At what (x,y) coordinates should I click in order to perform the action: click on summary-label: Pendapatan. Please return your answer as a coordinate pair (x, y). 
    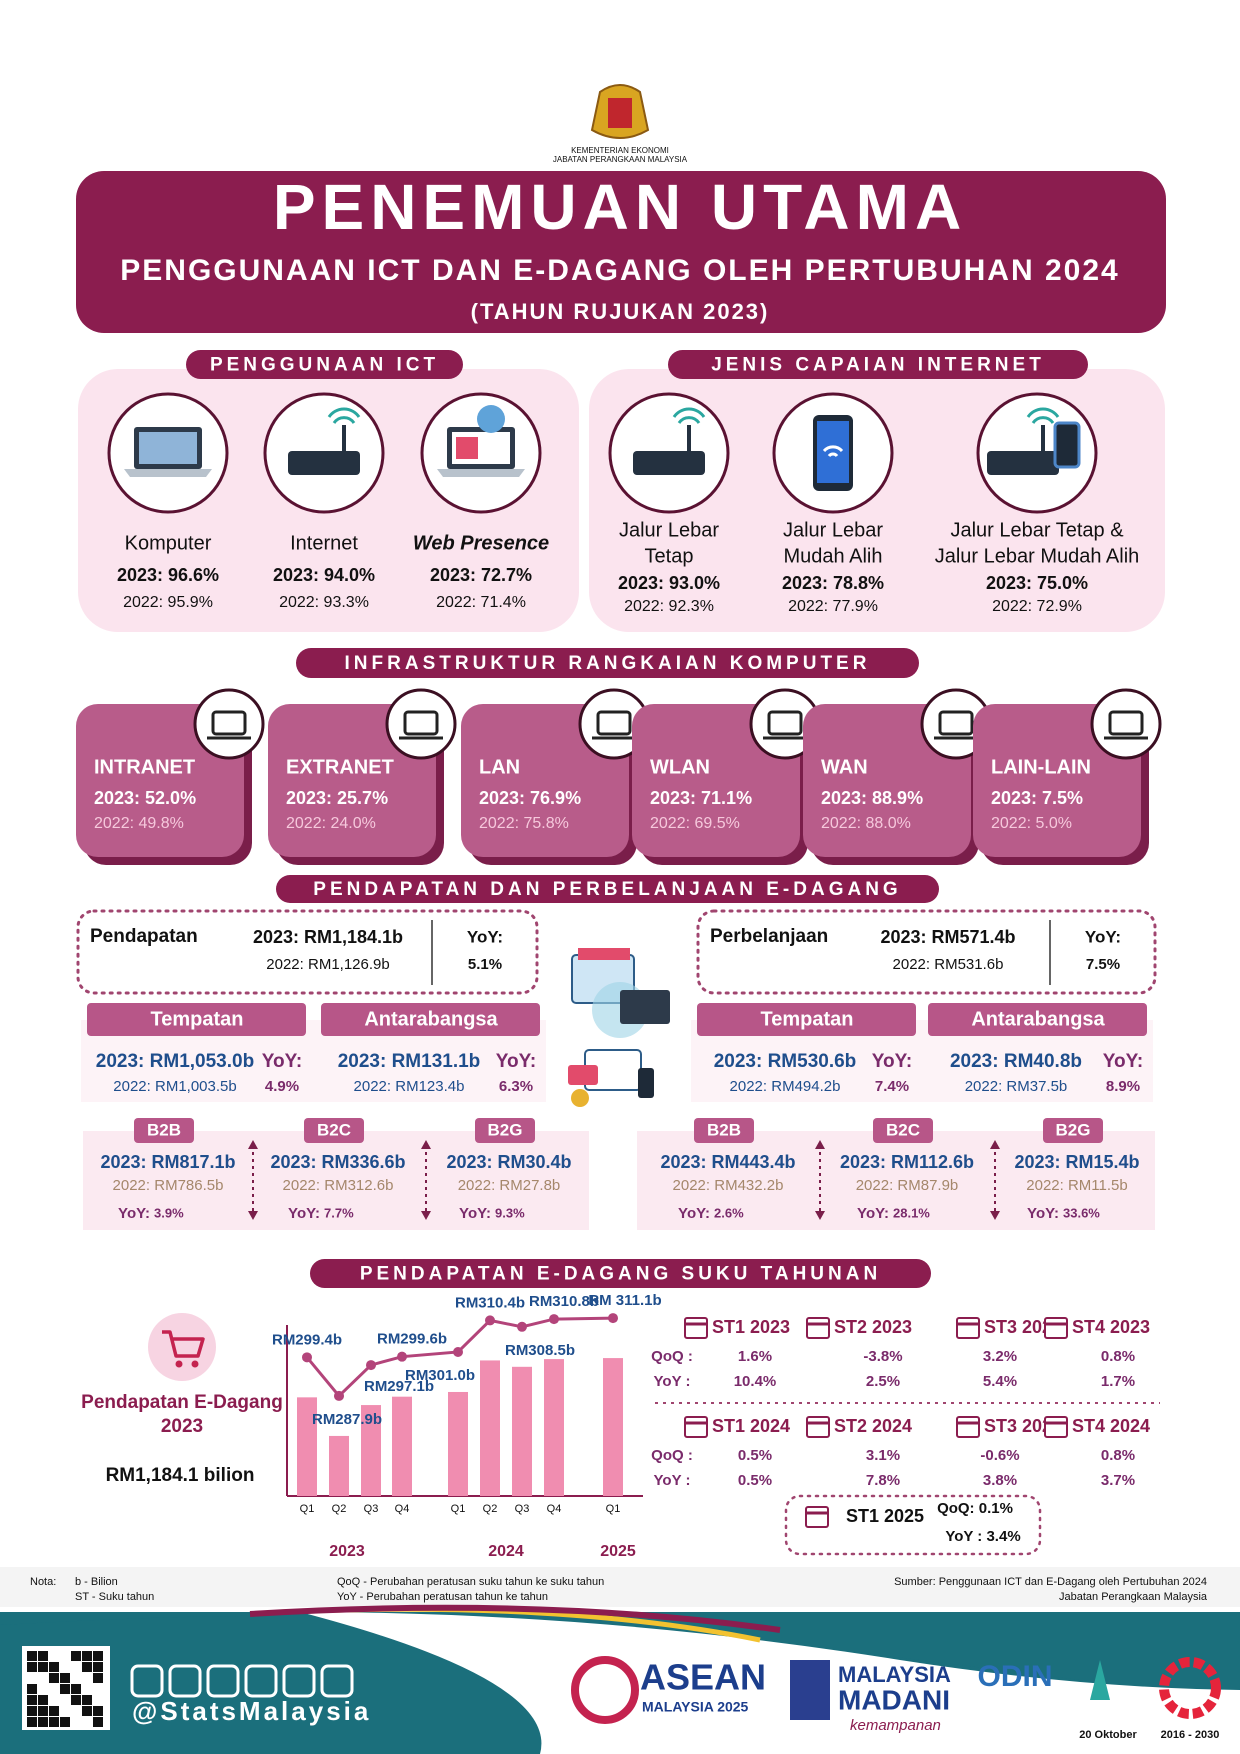
    Looking at the image, I should click on (144, 936).